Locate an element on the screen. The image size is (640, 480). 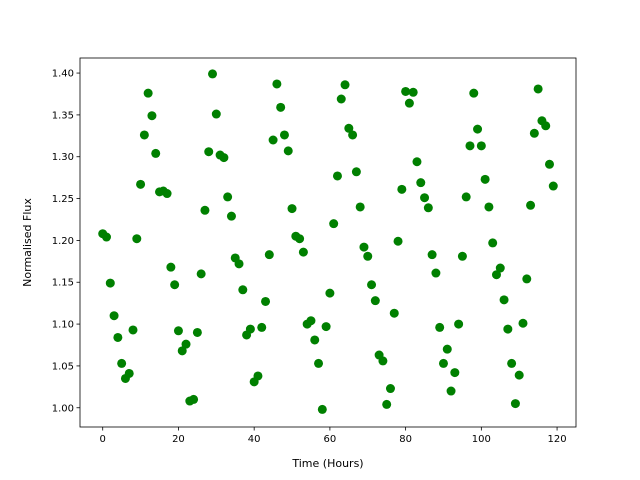
y-tick-label: 1.20 is located at coordinates (63, 241).